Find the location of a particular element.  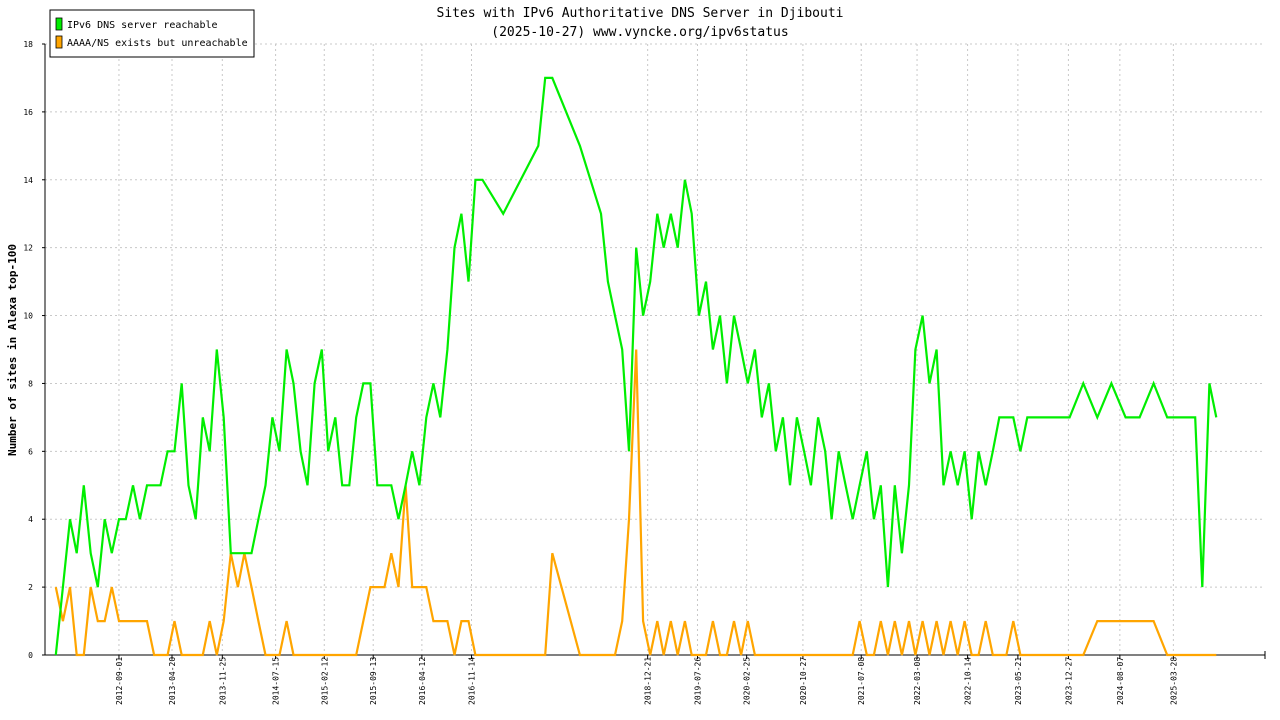

y-tick-label: 0 is located at coordinates (30, 655).